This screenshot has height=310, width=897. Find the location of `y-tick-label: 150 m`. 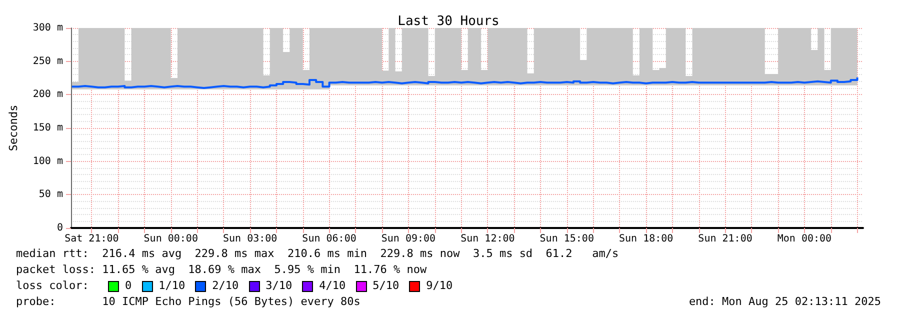

y-tick-label: 150 m is located at coordinates (47, 128).